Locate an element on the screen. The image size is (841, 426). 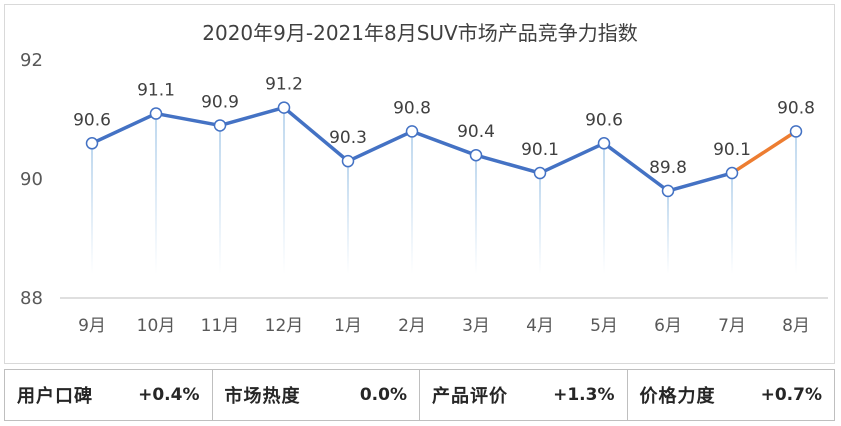
x-tick-label: 4月 is located at coordinates (540, 326).